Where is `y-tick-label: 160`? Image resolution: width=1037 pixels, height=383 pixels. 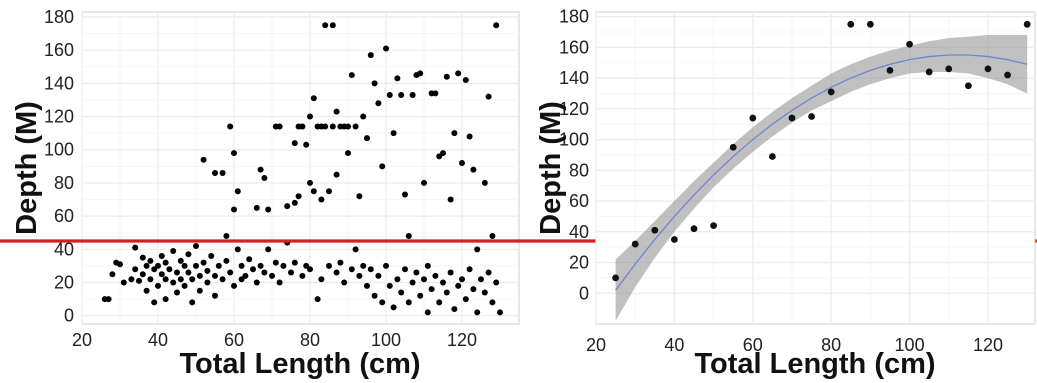
y-tick-label: 160 is located at coordinates (574, 47).